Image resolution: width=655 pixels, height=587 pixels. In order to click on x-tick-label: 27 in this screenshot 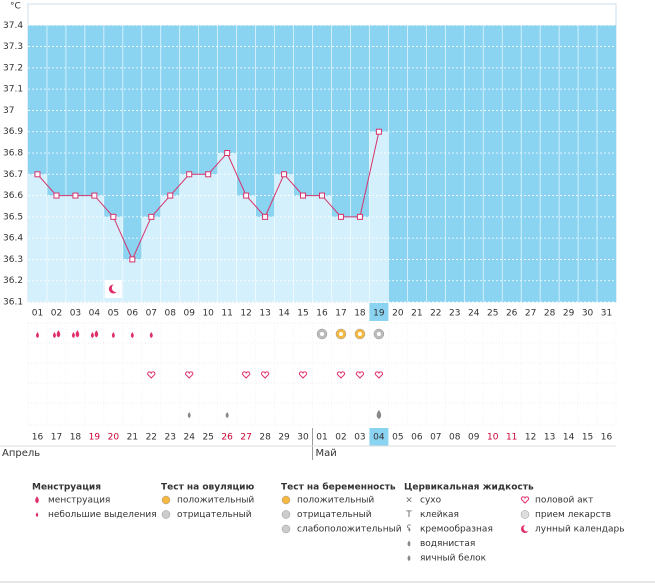, I will do `click(530, 314)`.